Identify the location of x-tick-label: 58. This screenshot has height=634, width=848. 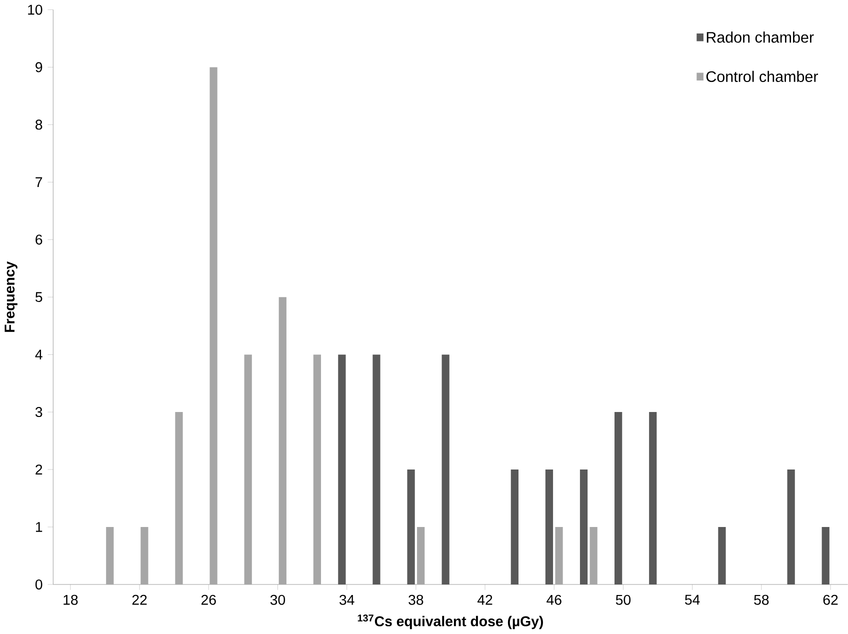
(761, 599).